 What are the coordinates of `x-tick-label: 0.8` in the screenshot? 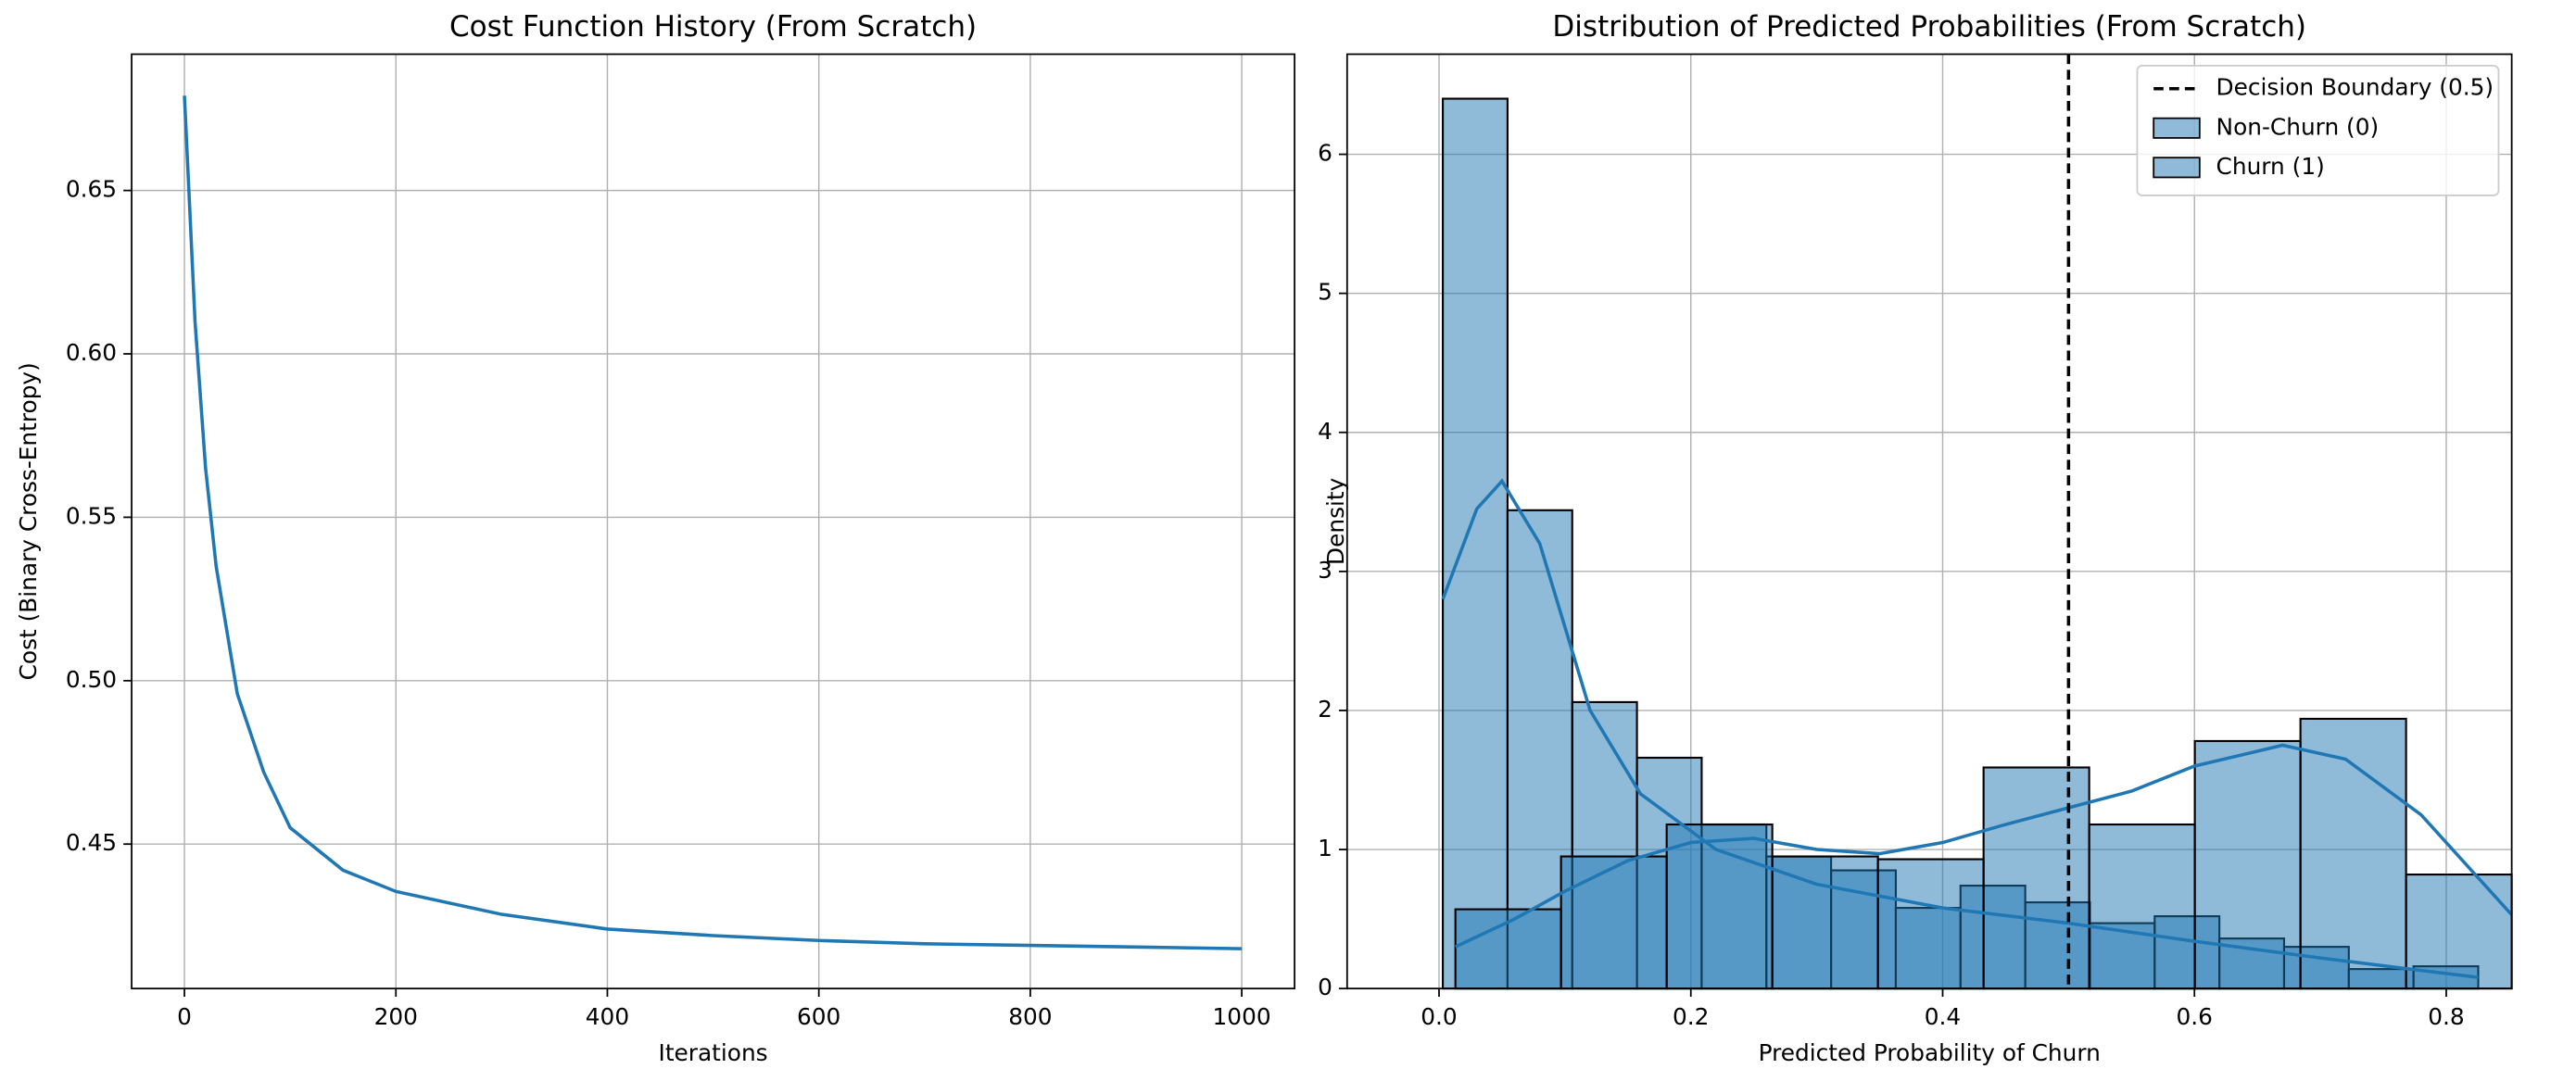 It's located at (2446, 1016).